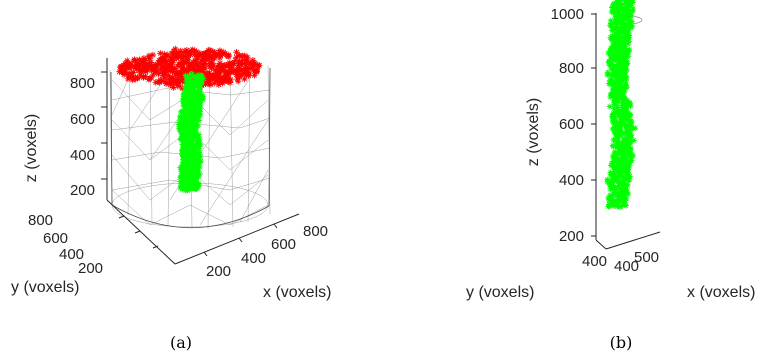 The width and height of the screenshot is (776, 356). I want to click on series-layer-b, so click(621, 105).